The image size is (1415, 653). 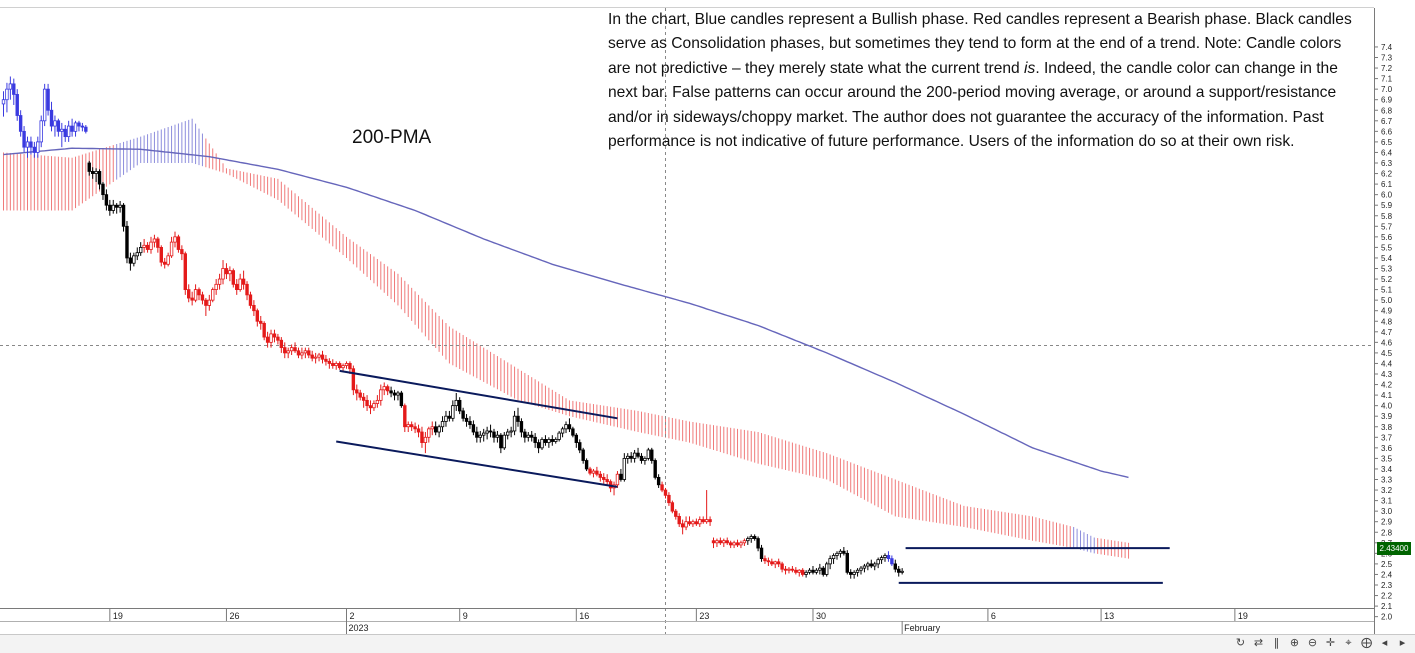 I want to click on add-icon: ⨁, so click(x=1366, y=642).